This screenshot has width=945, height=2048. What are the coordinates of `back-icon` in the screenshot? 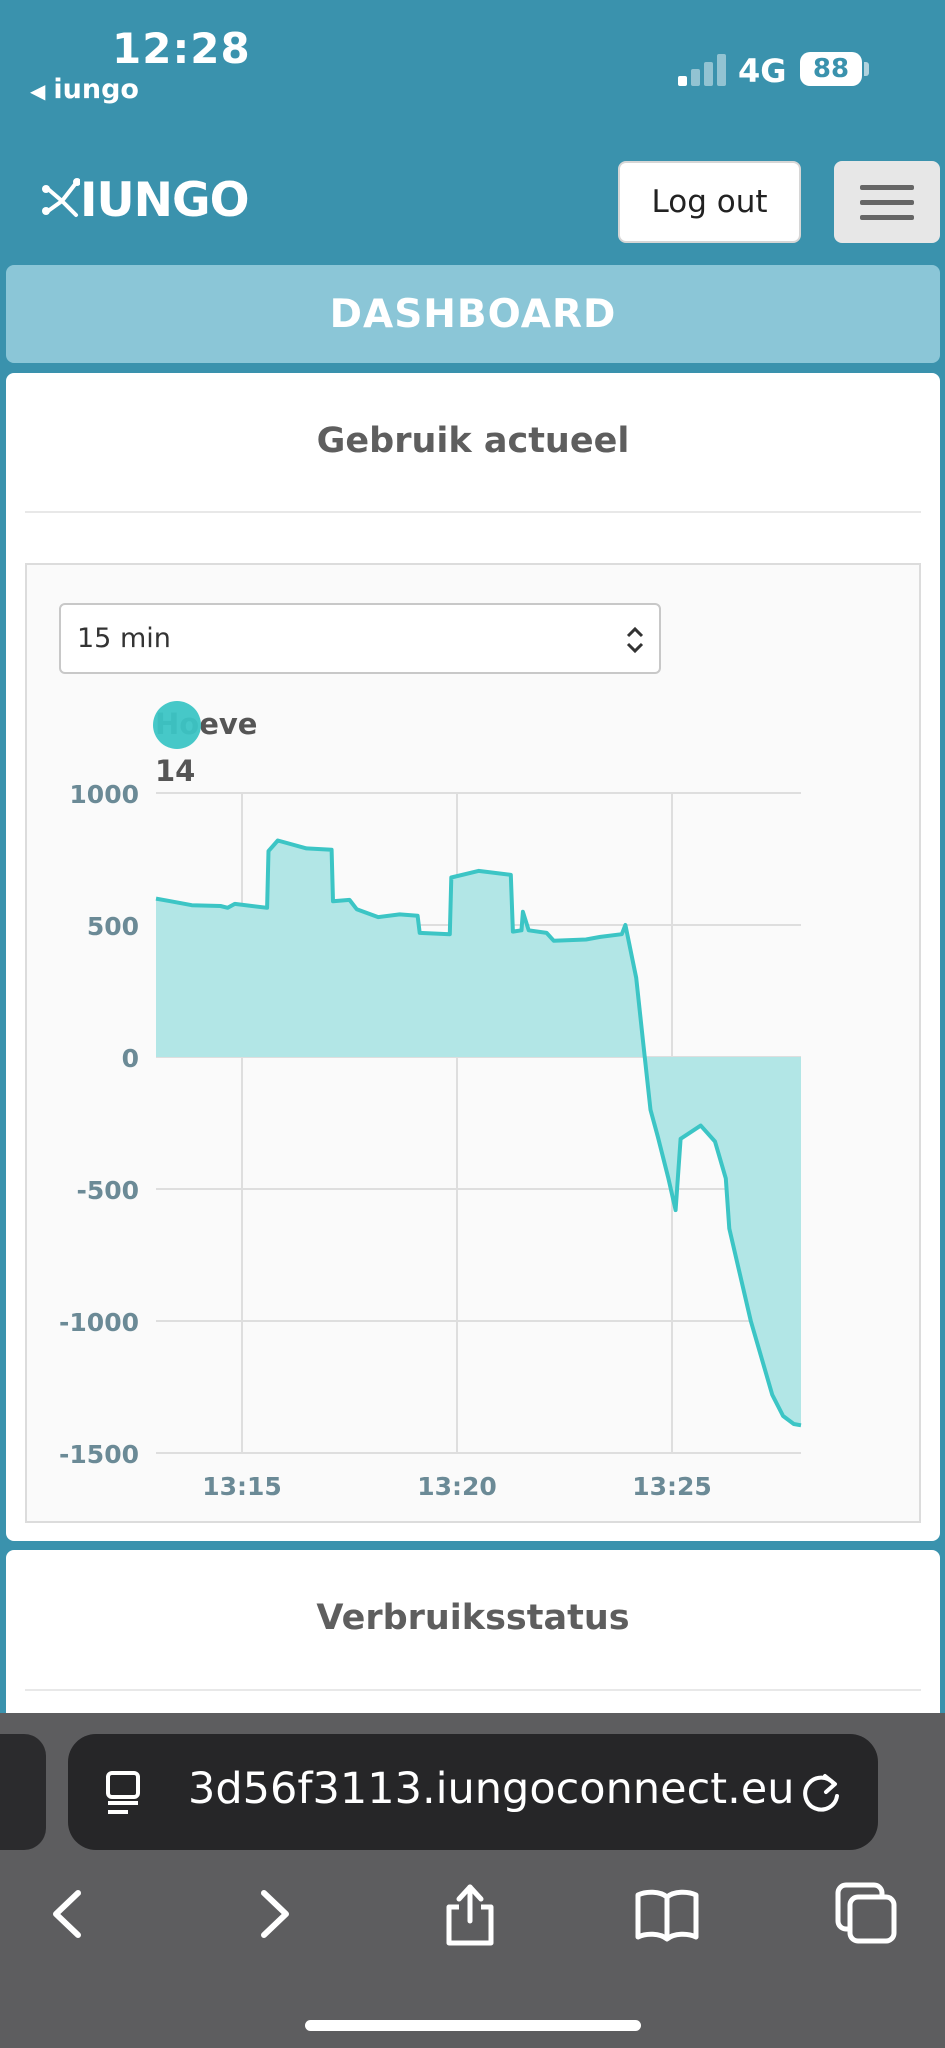 It's located at (69, 1914).